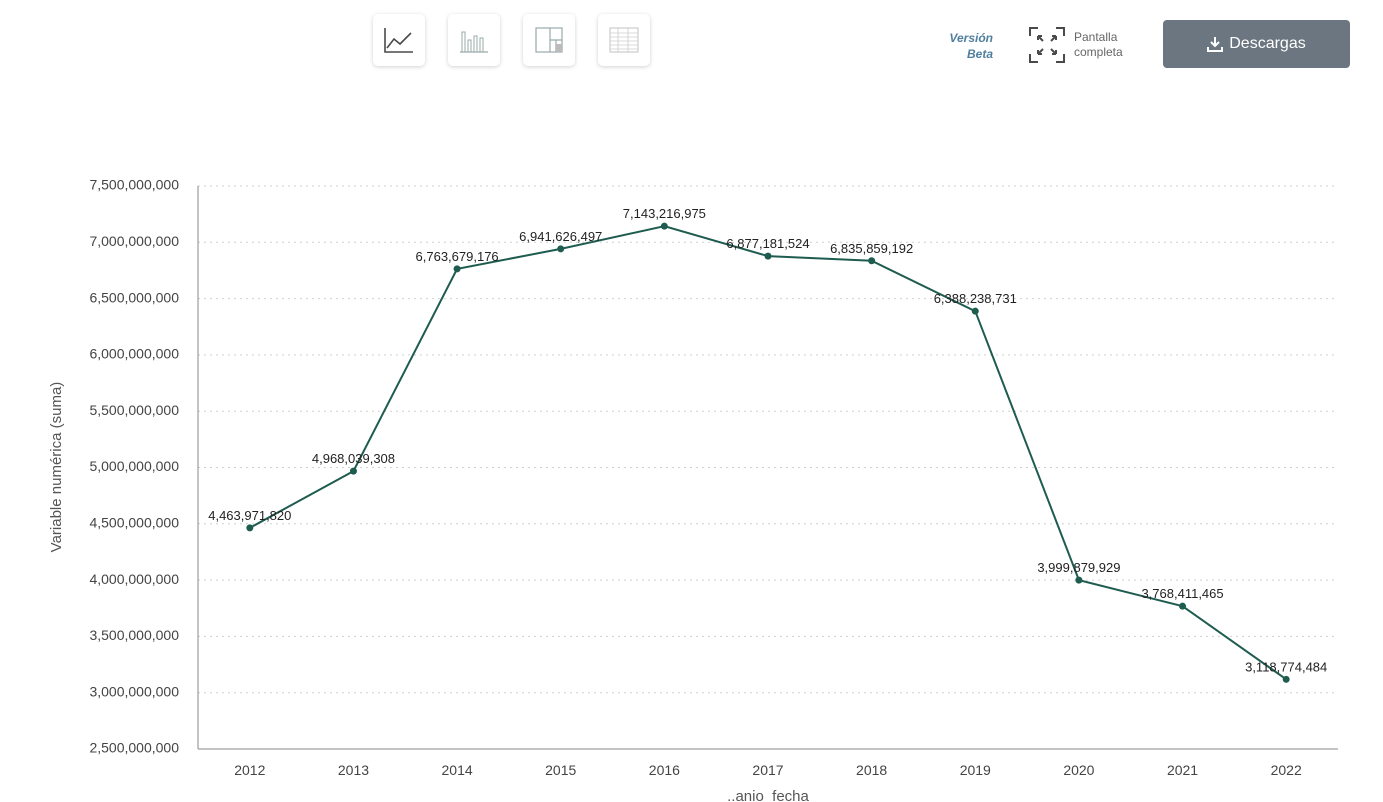 This screenshot has height=802, width=1383. I want to click on data-label: 6,388,238,731, so click(975, 298).